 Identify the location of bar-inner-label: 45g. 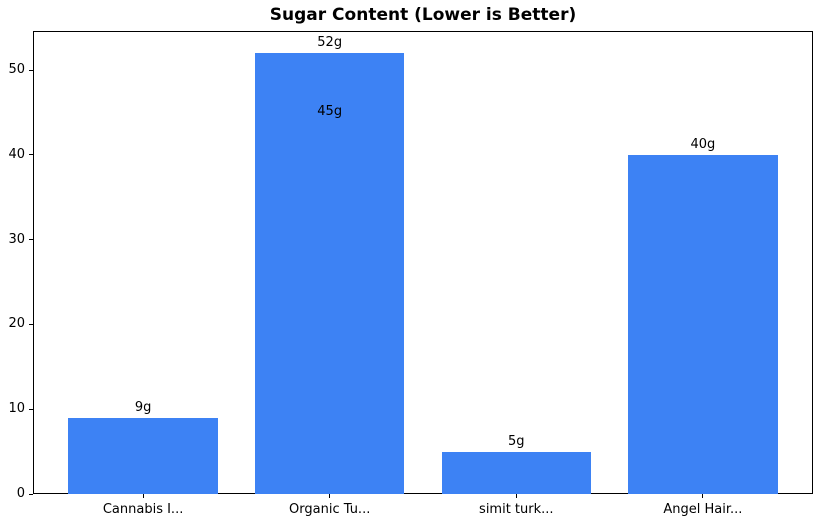
(330, 112).